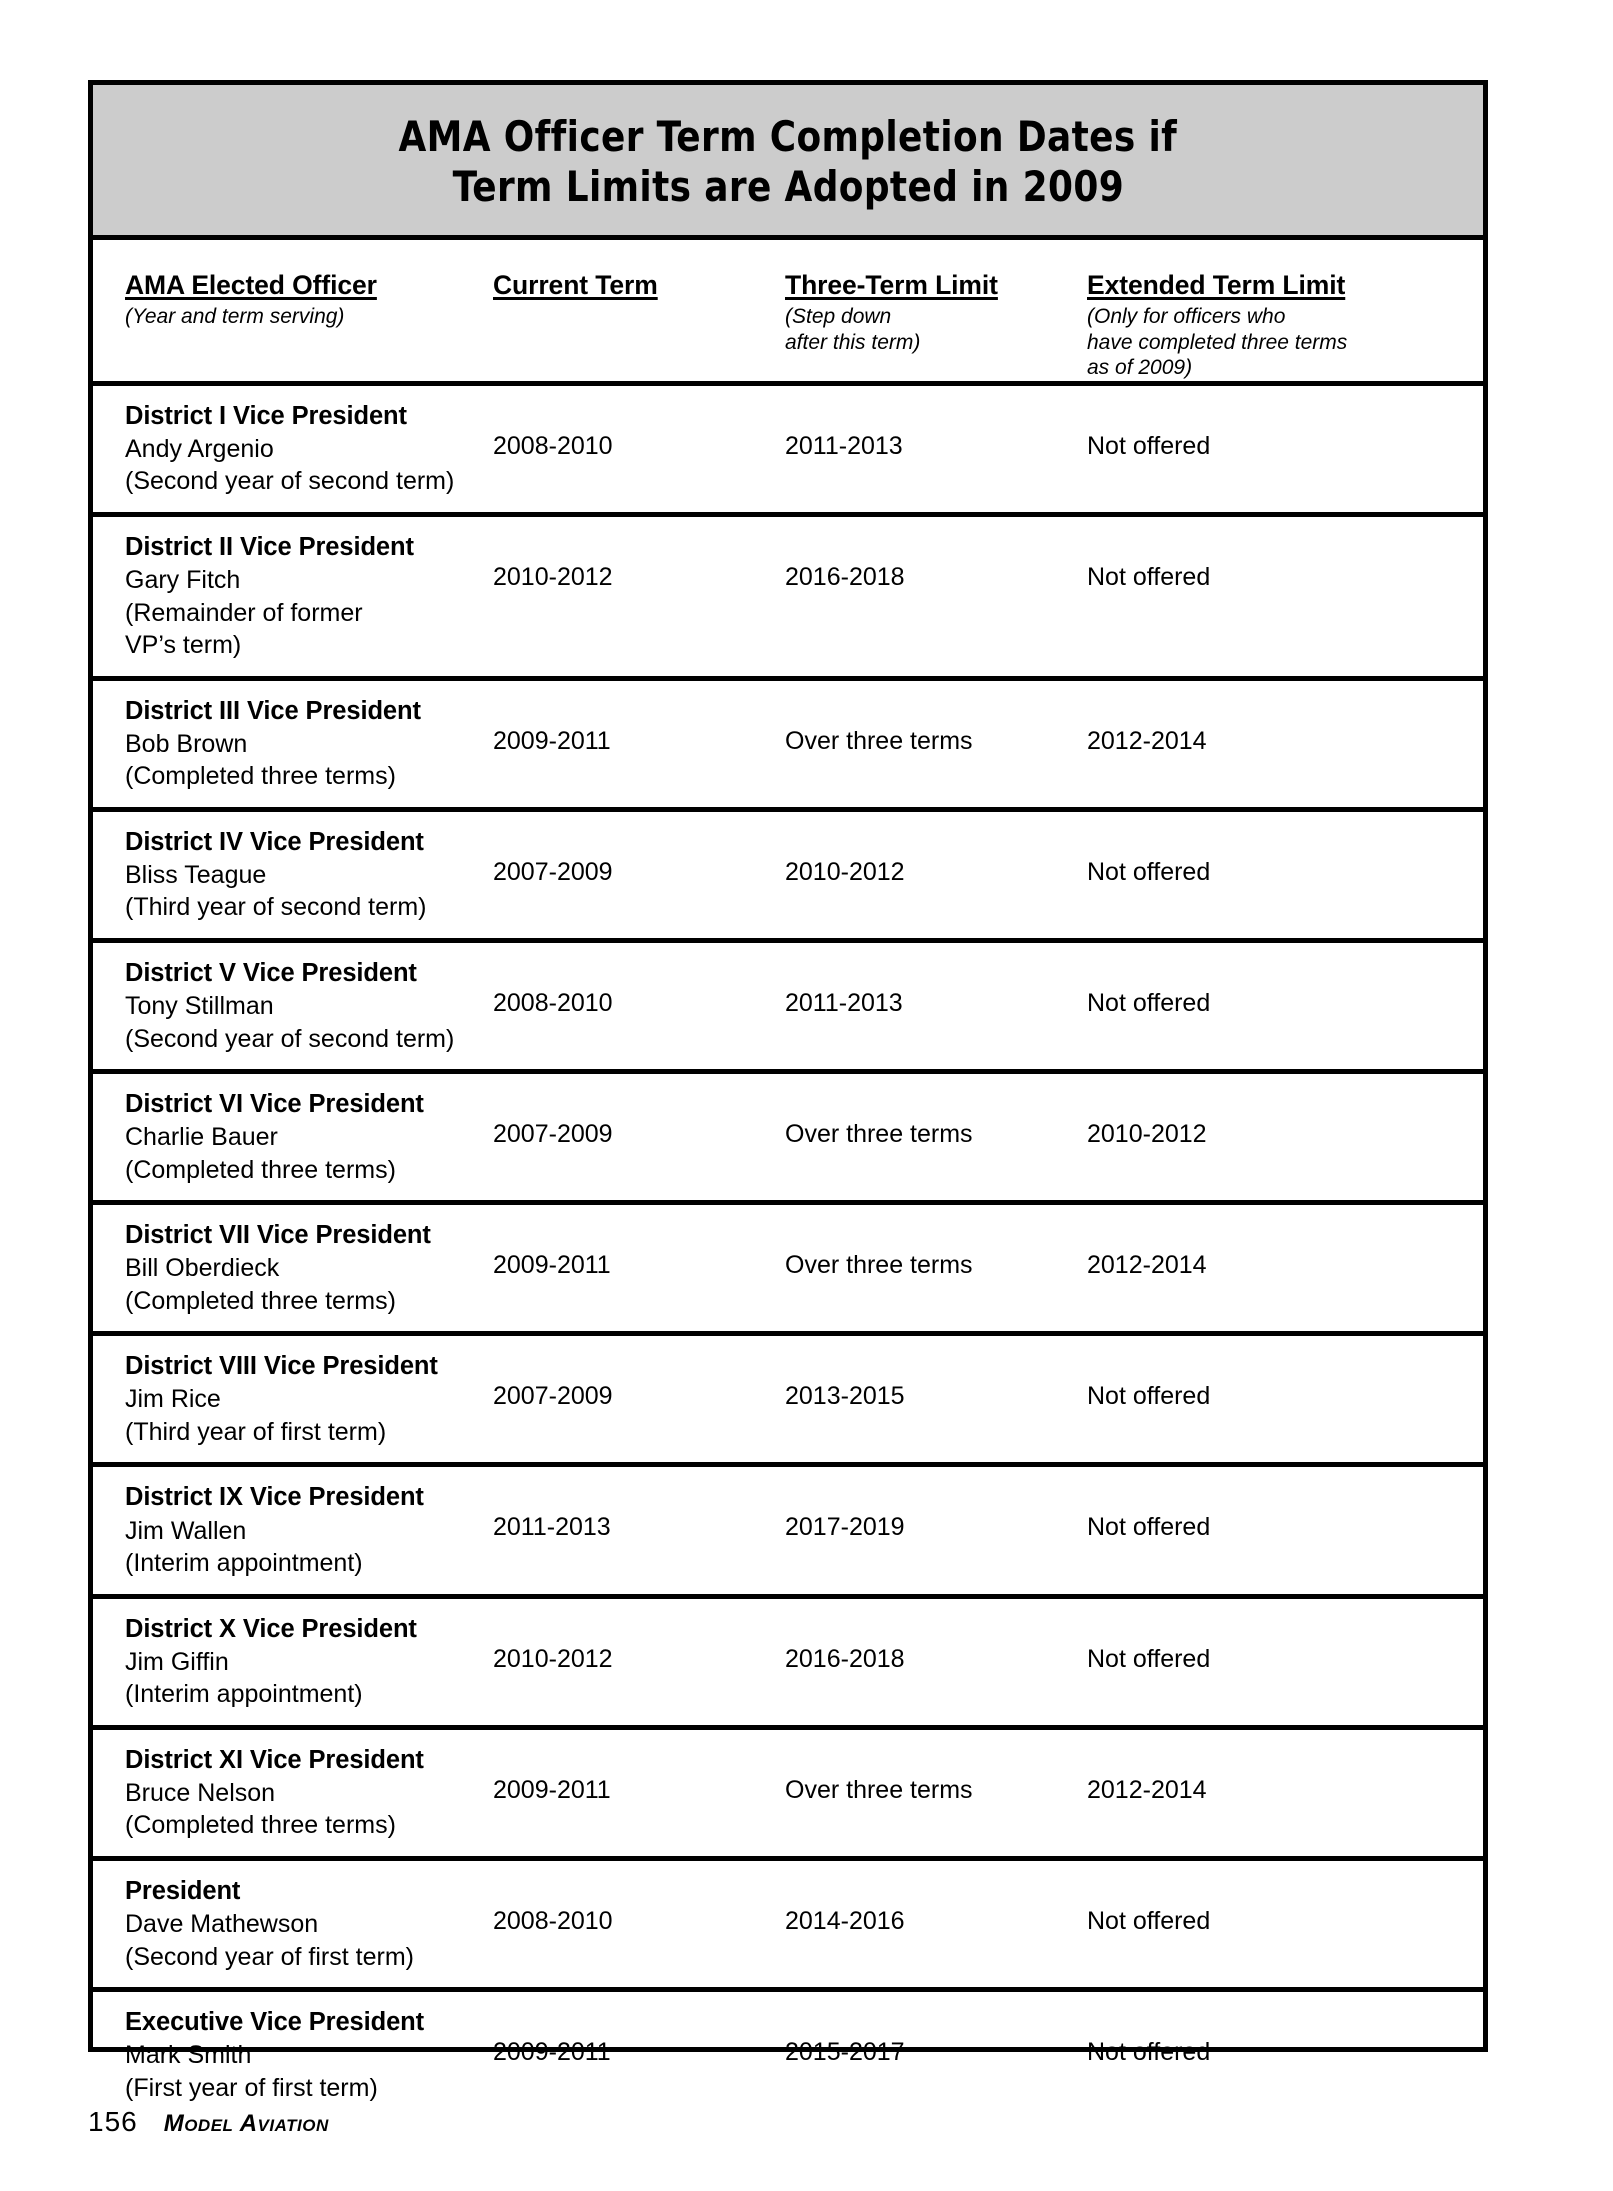 This screenshot has height=2191, width=1613. What do you see at coordinates (222, 1924) in the screenshot?
I see `officer-name: Dave Mathewson` at bounding box center [222, 1924].